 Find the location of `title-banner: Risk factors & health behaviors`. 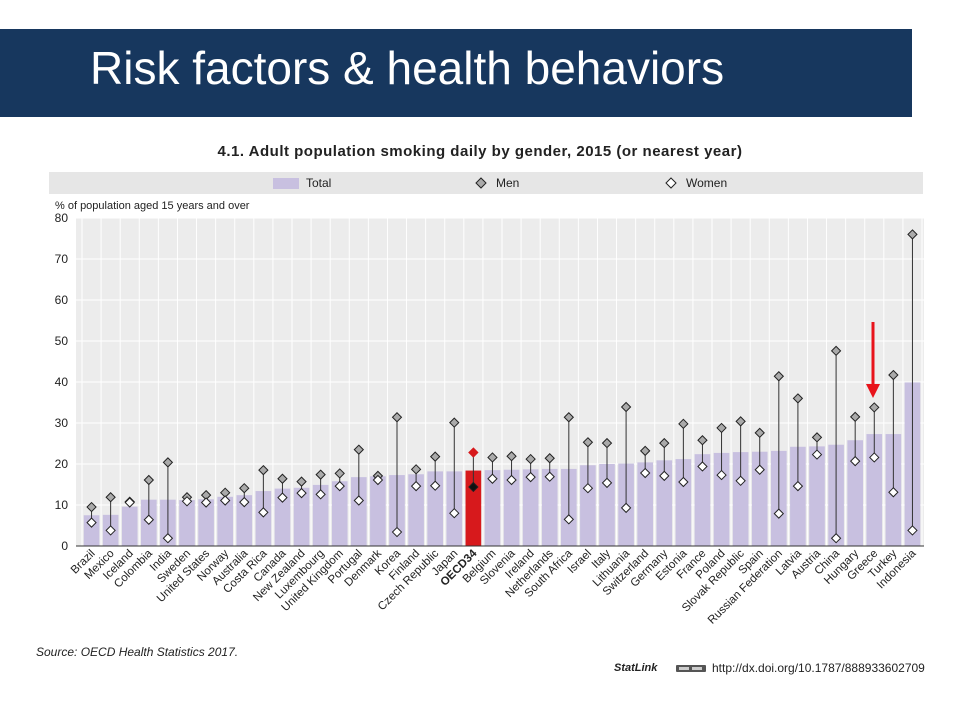

title-banner: Risk factors & health behaviors is located at coordinates (456, 73).